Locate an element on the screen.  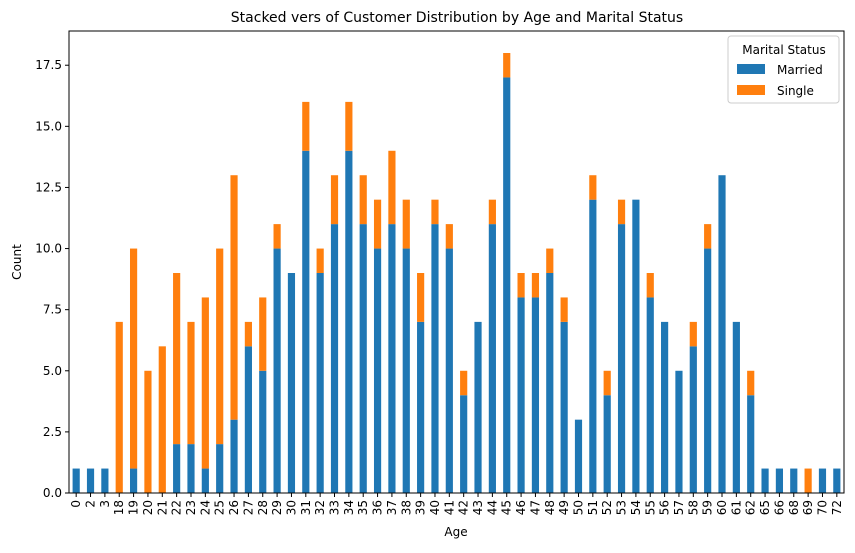
x-tick-label: 45 is located at coordinates (507, 507).